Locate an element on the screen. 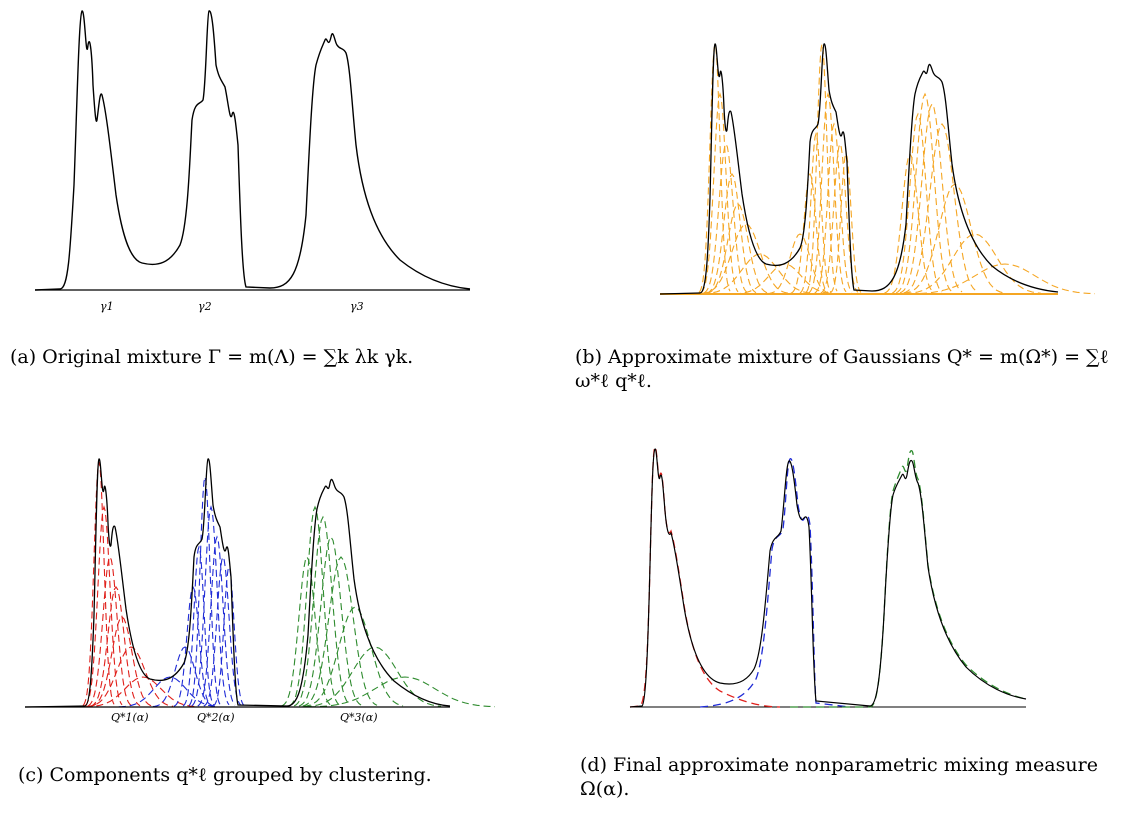 The image size is (1139, 813). cluster-density-red is located at coordinates (705, 577).